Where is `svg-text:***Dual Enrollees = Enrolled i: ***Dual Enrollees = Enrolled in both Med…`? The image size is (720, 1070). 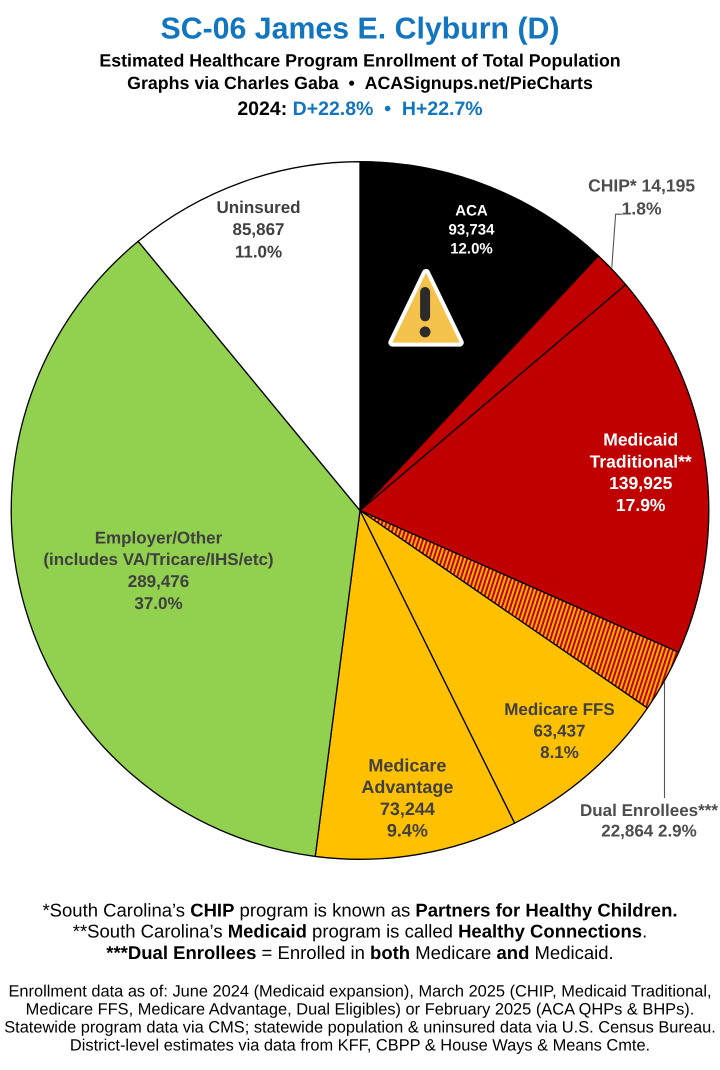
svg-text:***Dual Enrollees = Enrolled i: ***Dual Enrollees = Enrolled in both Med… is located at coordinates (359, 952).